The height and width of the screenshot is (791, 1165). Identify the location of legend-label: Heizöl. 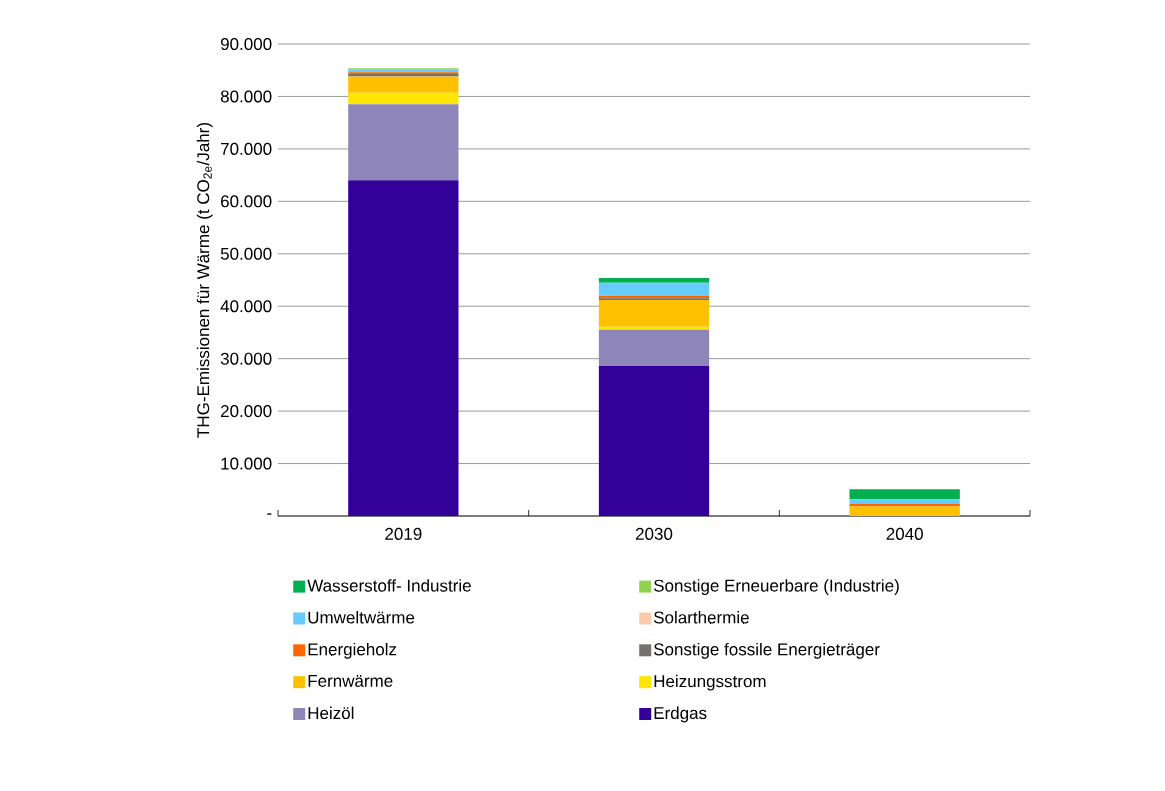
(331, 713).